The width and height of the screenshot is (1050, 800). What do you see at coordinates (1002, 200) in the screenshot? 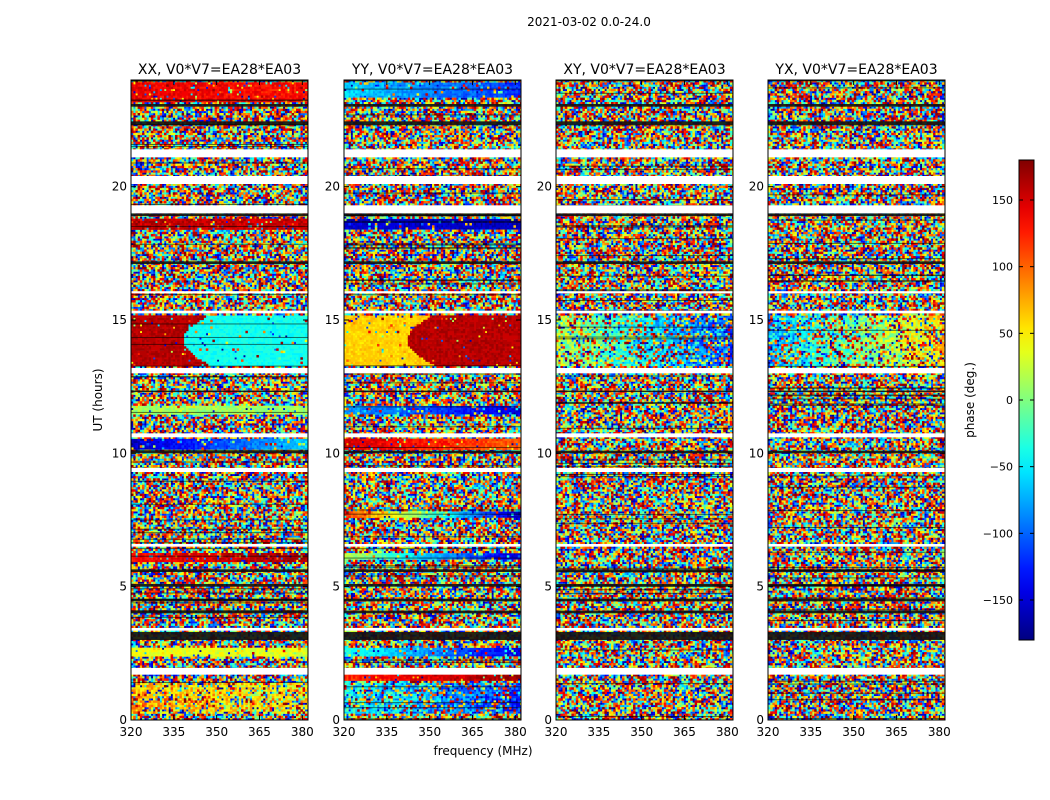
I see `colorbar-tick-label: 150` at bounding box center [1002, 200].